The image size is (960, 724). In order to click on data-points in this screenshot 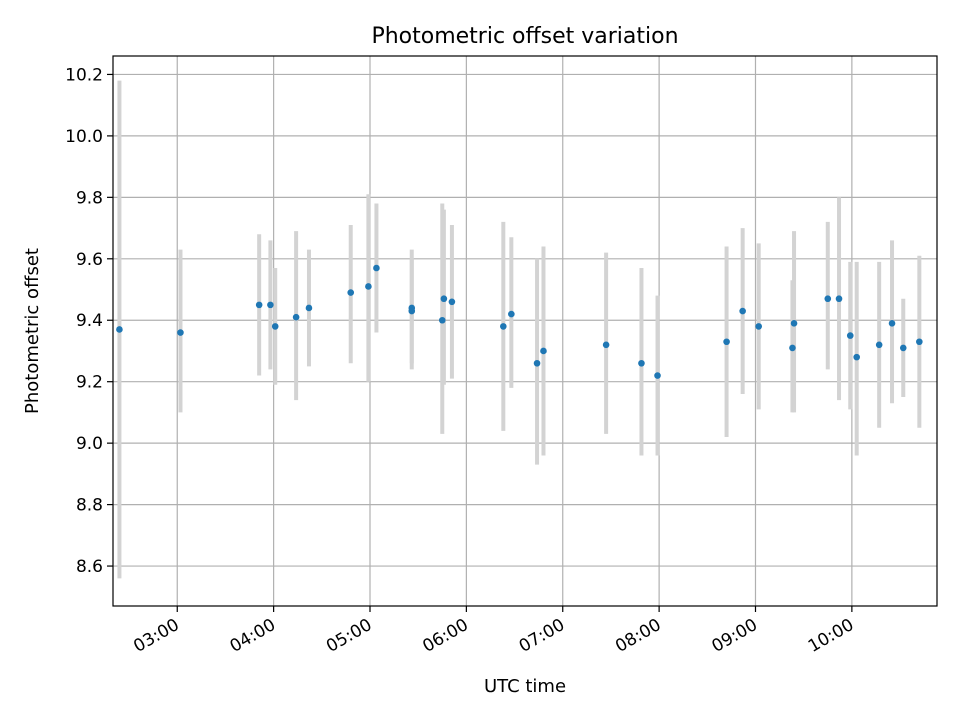, I will do `click(519, 321)`.